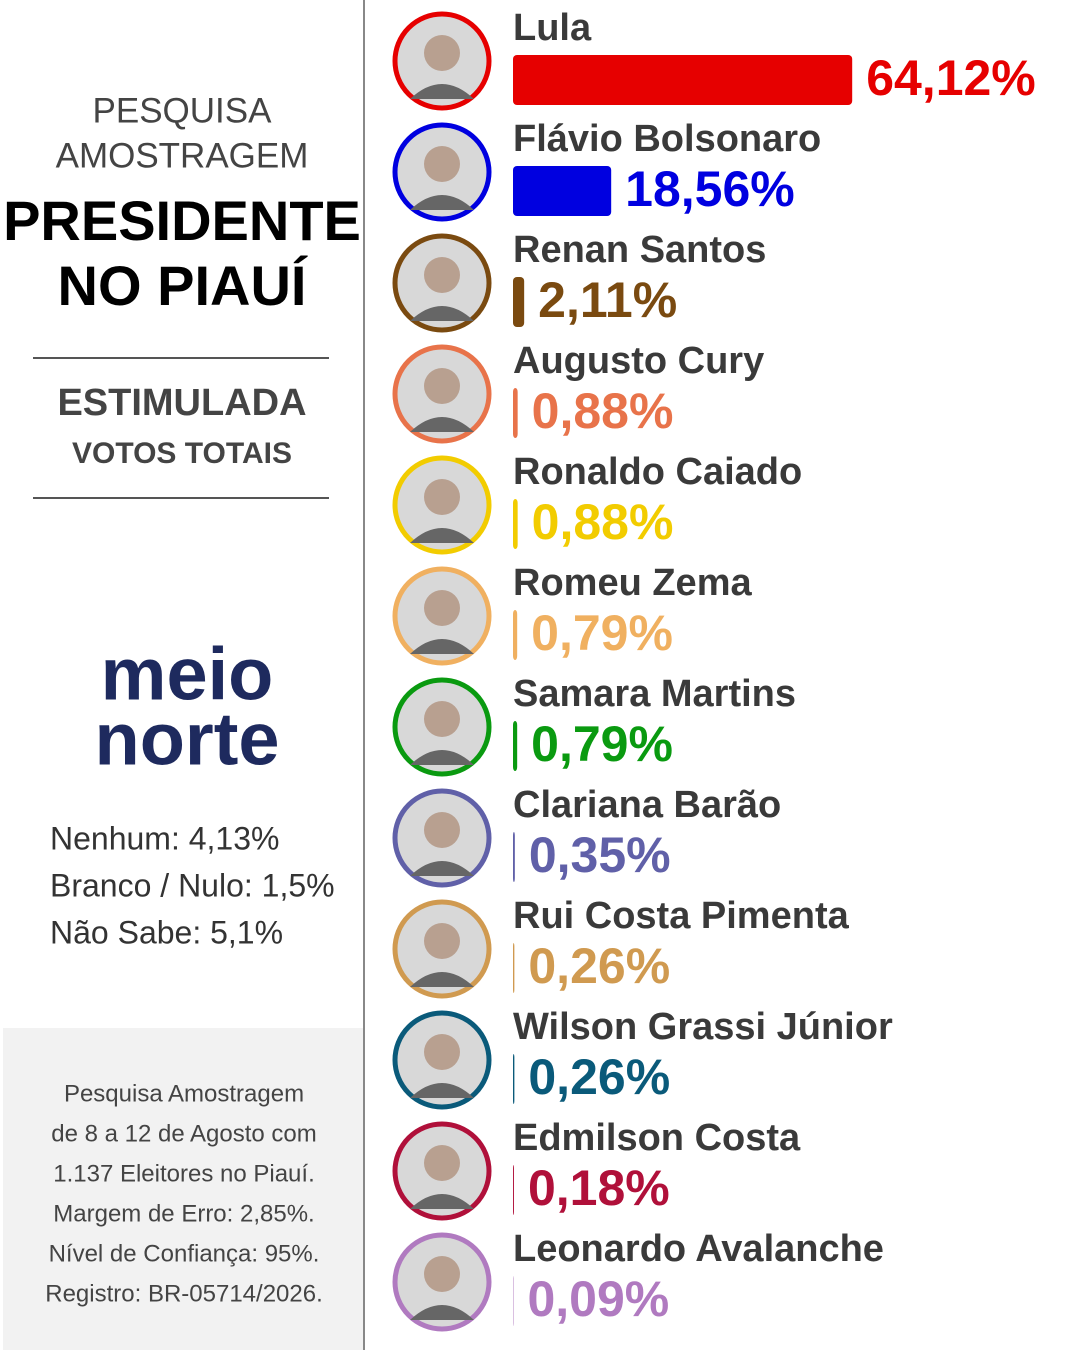 This screenshot has height=1355, width=1080. I want to click on value-label: 0,09%, so click(598, 1299).